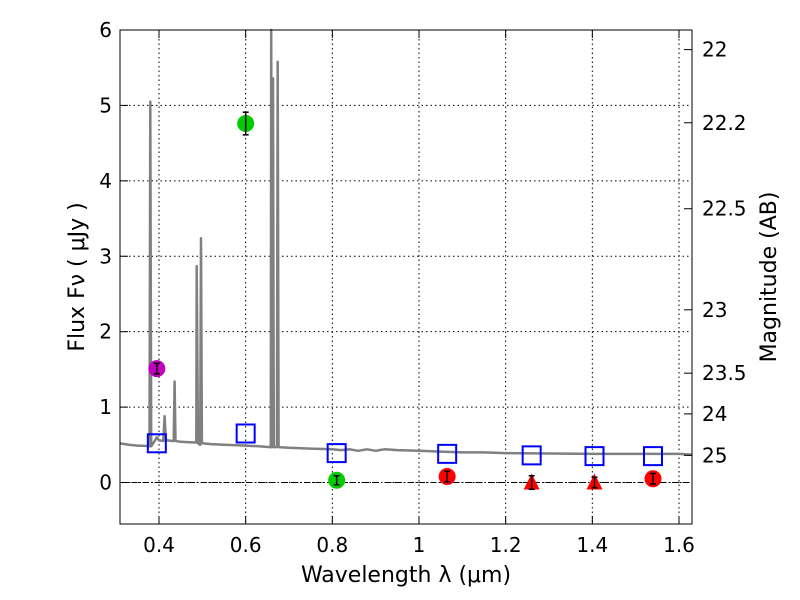 Image resolution: width=800 pixels, height=600 pixels. Describe the element at coordinates (419, 545) in the screenshot. I see `x-tick-label: 1` at that location.